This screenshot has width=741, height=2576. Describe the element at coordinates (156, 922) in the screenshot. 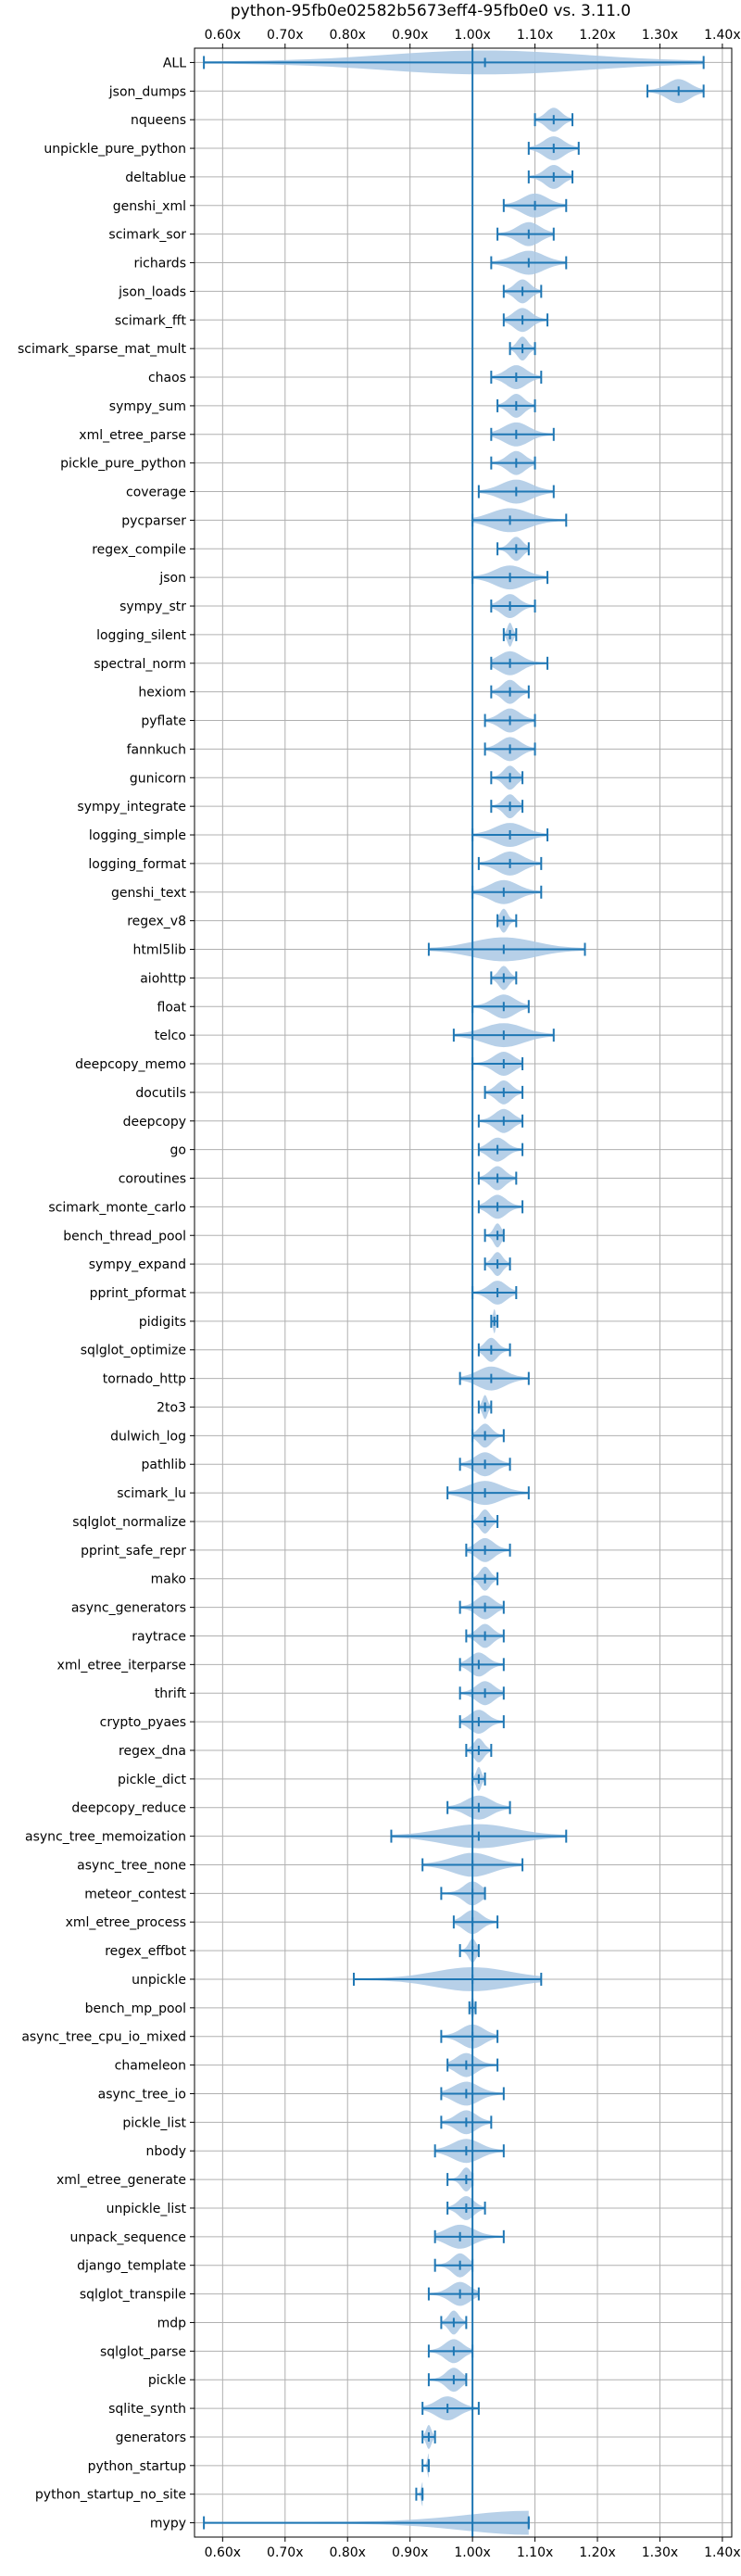

I see `benchmark-label: regex_v8` at that location.